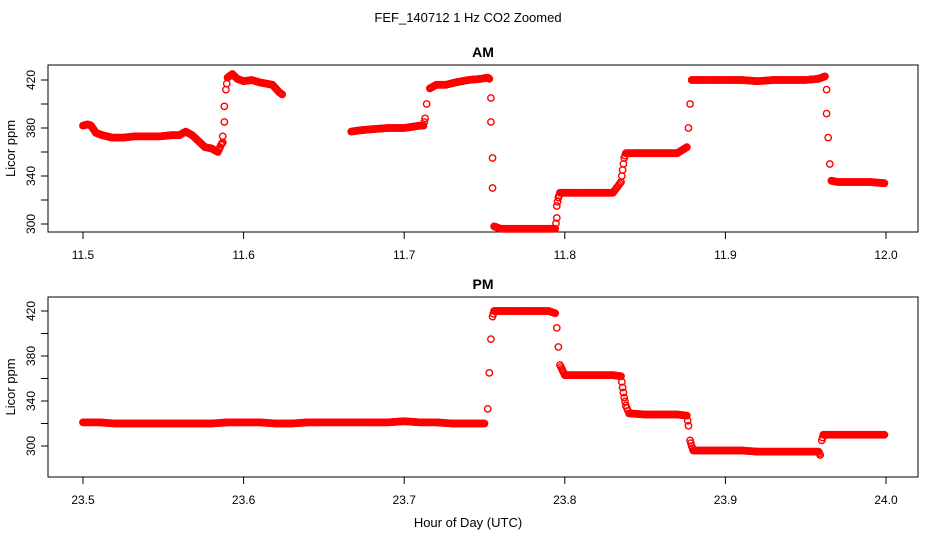 Image resolution: width=936 pixels, height=545 pixels. What do you see at coordinates (83, 255) in the screenshot?
I see `x-tick-label: 11.5` at bounding box center [83, 255].